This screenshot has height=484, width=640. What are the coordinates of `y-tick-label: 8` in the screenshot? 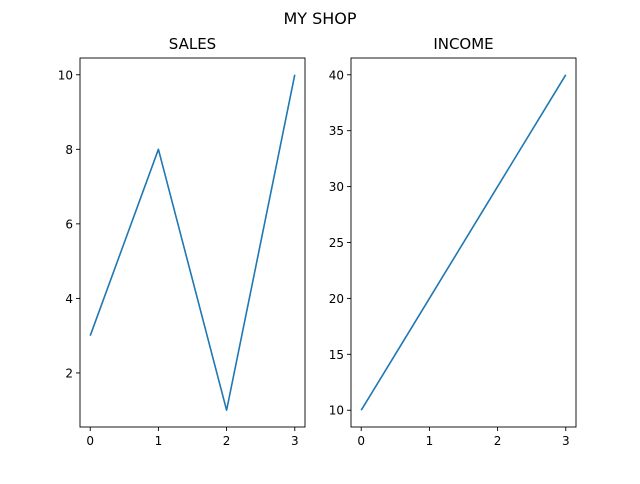 It's located at (69, 150).